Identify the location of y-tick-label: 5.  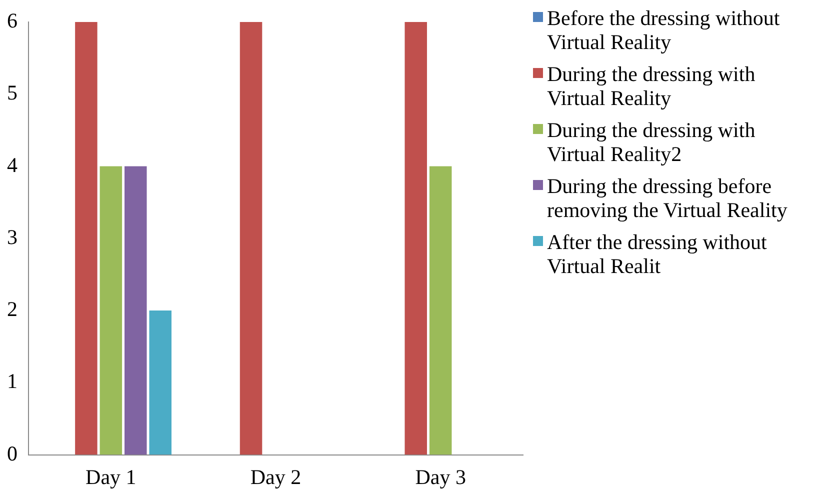
(12, 92).